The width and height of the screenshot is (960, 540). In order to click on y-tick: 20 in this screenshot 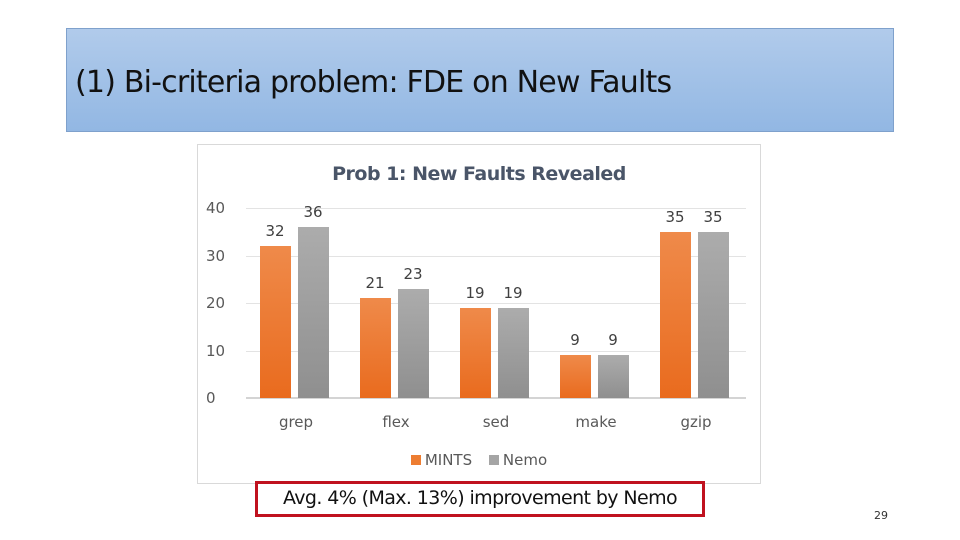, I will do `click(216, 303)`.